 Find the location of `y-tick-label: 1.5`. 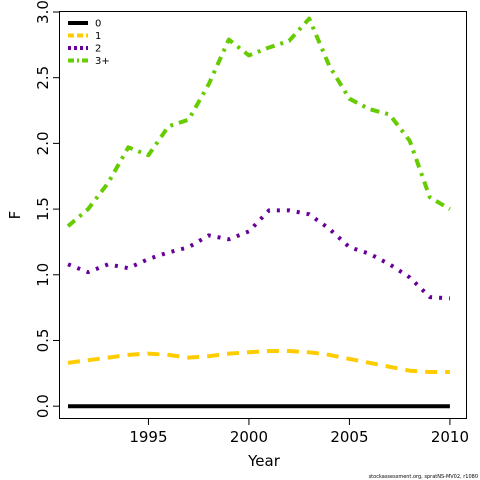

y-tick-label: 1.5 is located at coordinates (43, 209).